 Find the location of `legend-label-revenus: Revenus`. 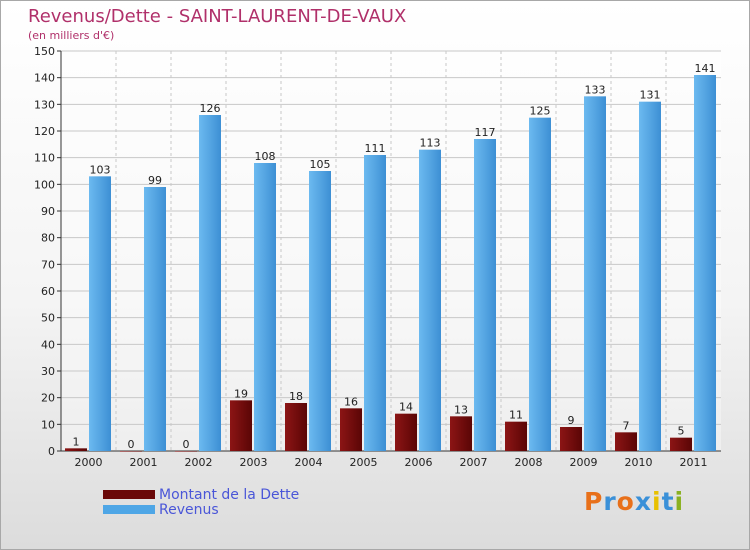

legend-label-revenus: Revenus is located at coordinates (189, 509).